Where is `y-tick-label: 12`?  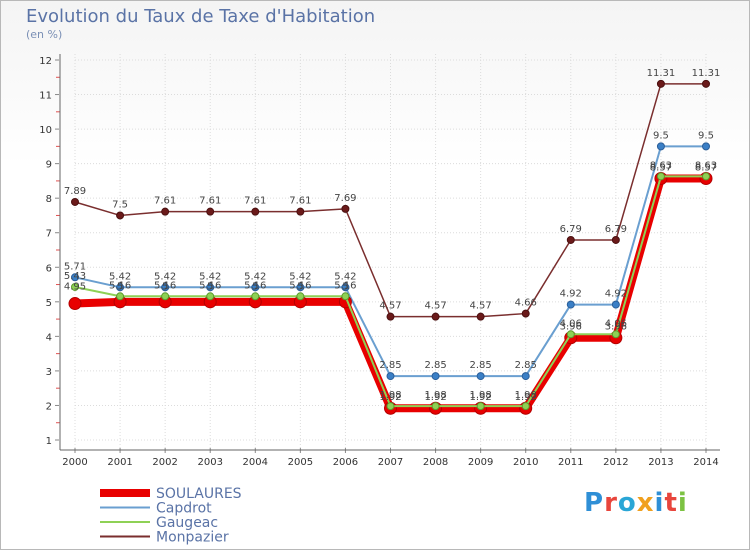
y-tick-label: 12 is located at coordinates (45, 61).